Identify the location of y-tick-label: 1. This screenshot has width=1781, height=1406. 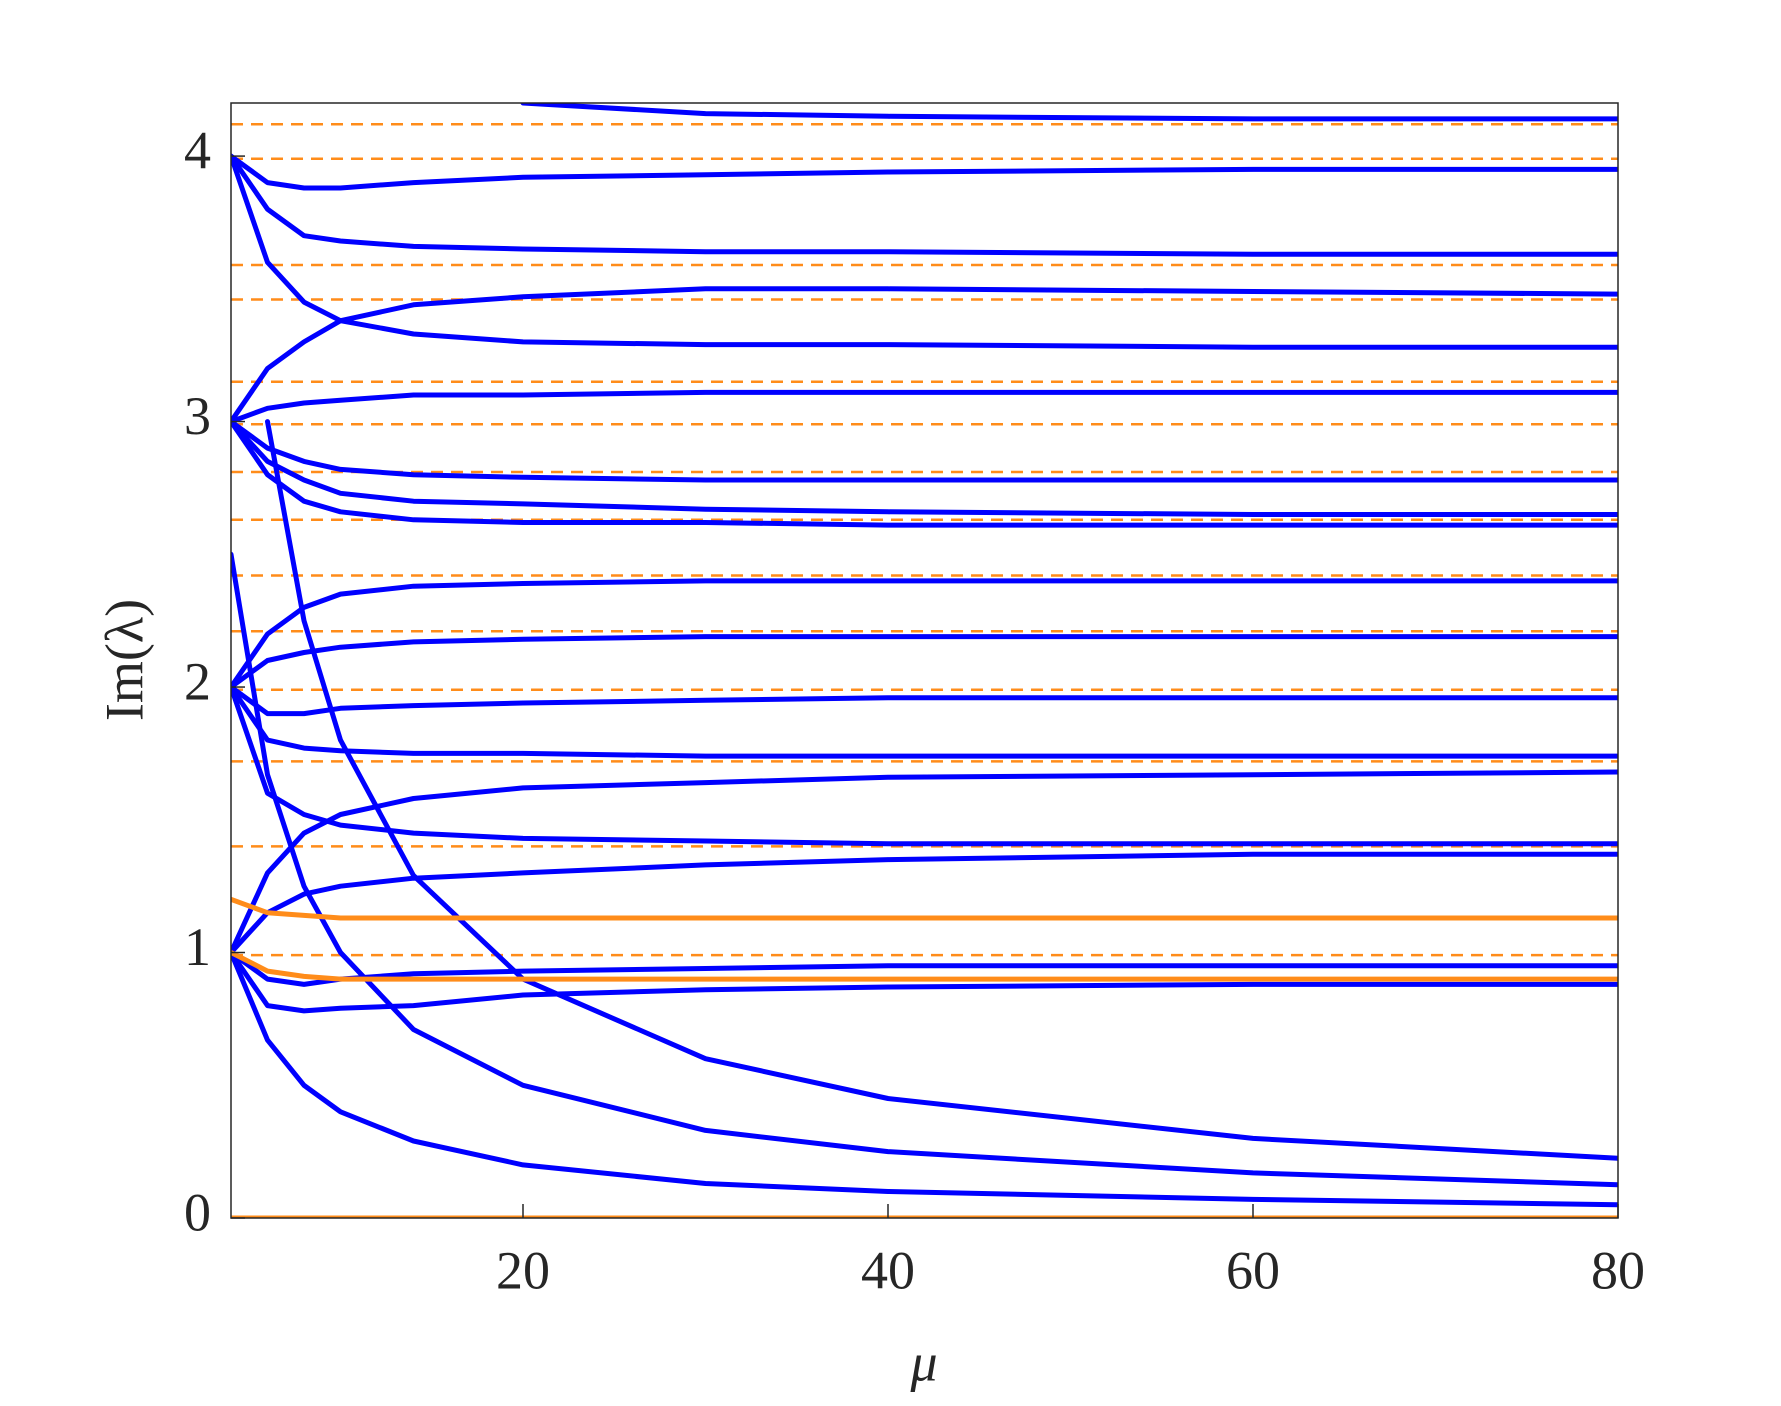
(197, 947).